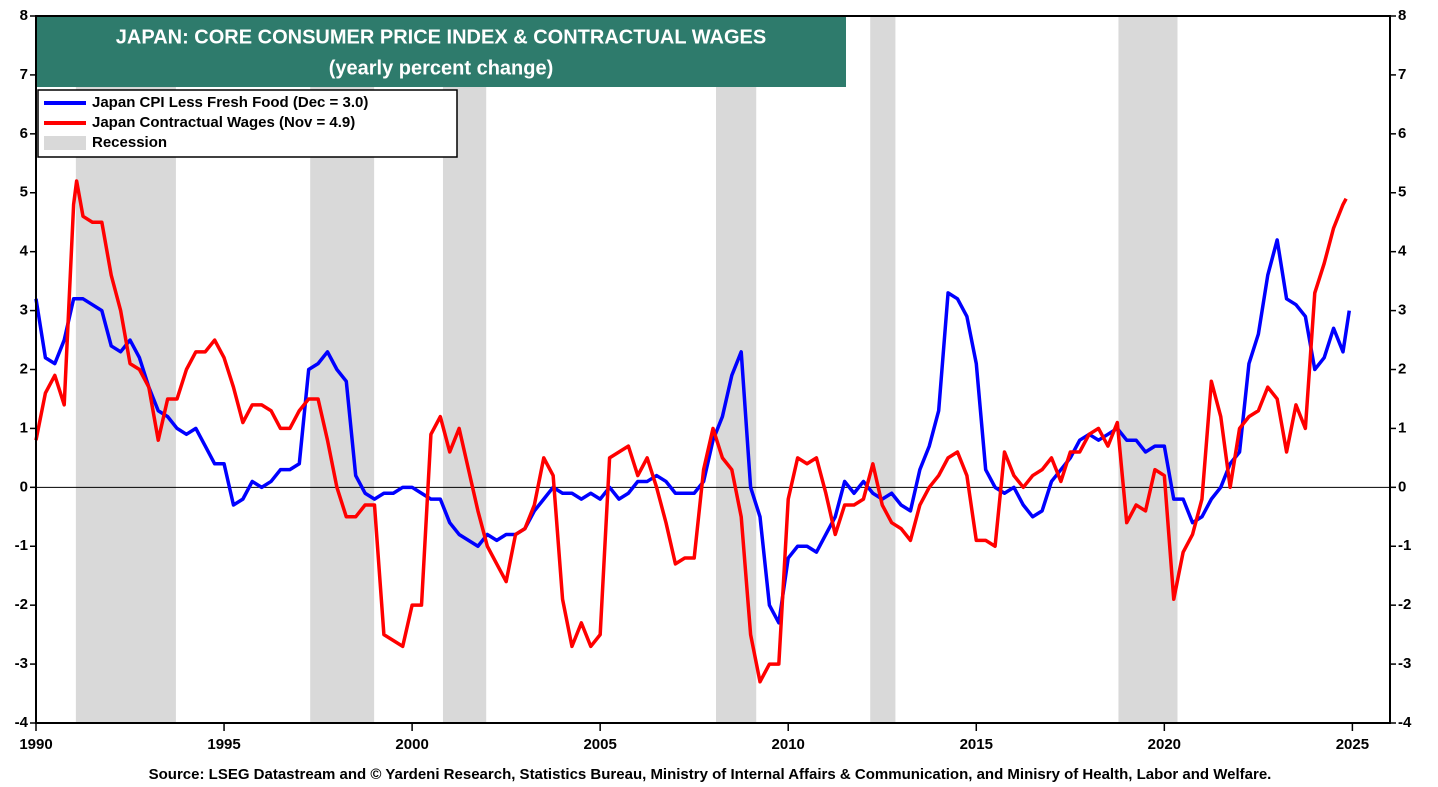  I want to click on legend-label: Recession, so click(129, 142).